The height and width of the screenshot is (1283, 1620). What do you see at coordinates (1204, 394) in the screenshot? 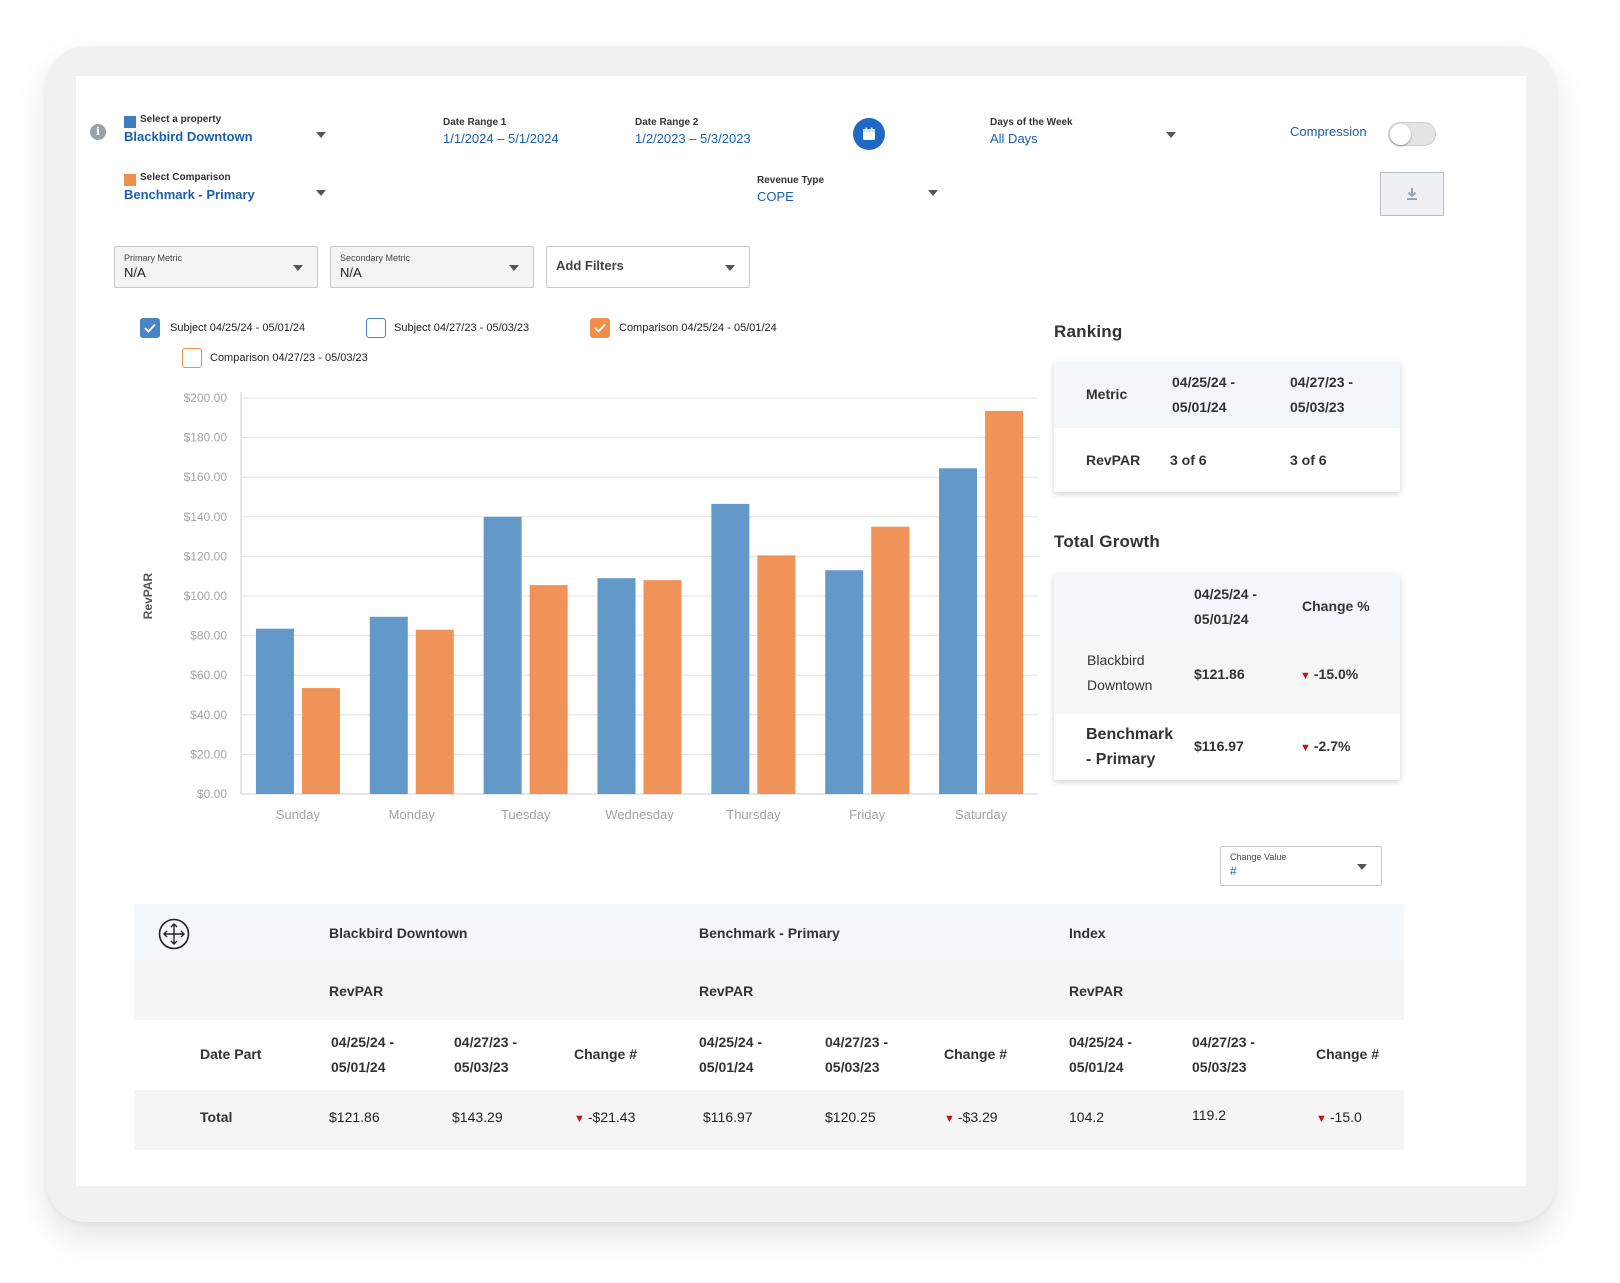
I see `ranking-header-current: 04/25/24 - 05/01/24` at bounding box center [1204, 394].